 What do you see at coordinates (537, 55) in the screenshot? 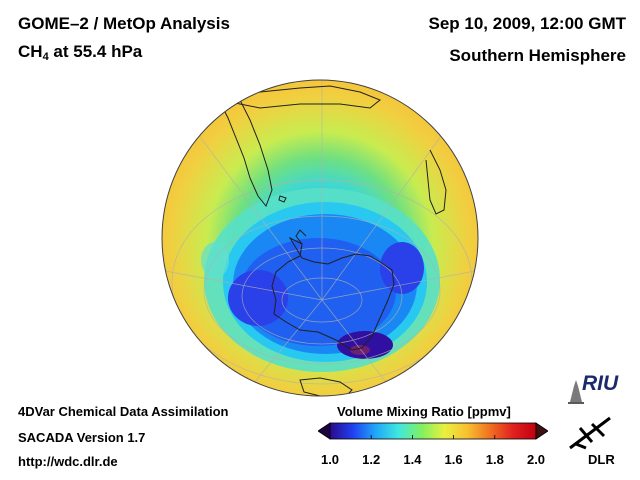
I see `region-label: Southern Hemisphere` at bounding box center [537, 55].